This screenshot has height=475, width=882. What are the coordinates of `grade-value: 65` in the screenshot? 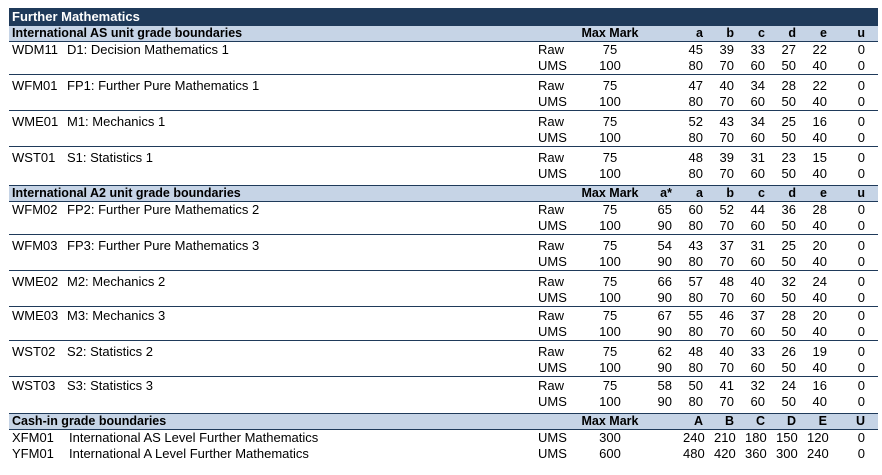 It's located at (664, 209).